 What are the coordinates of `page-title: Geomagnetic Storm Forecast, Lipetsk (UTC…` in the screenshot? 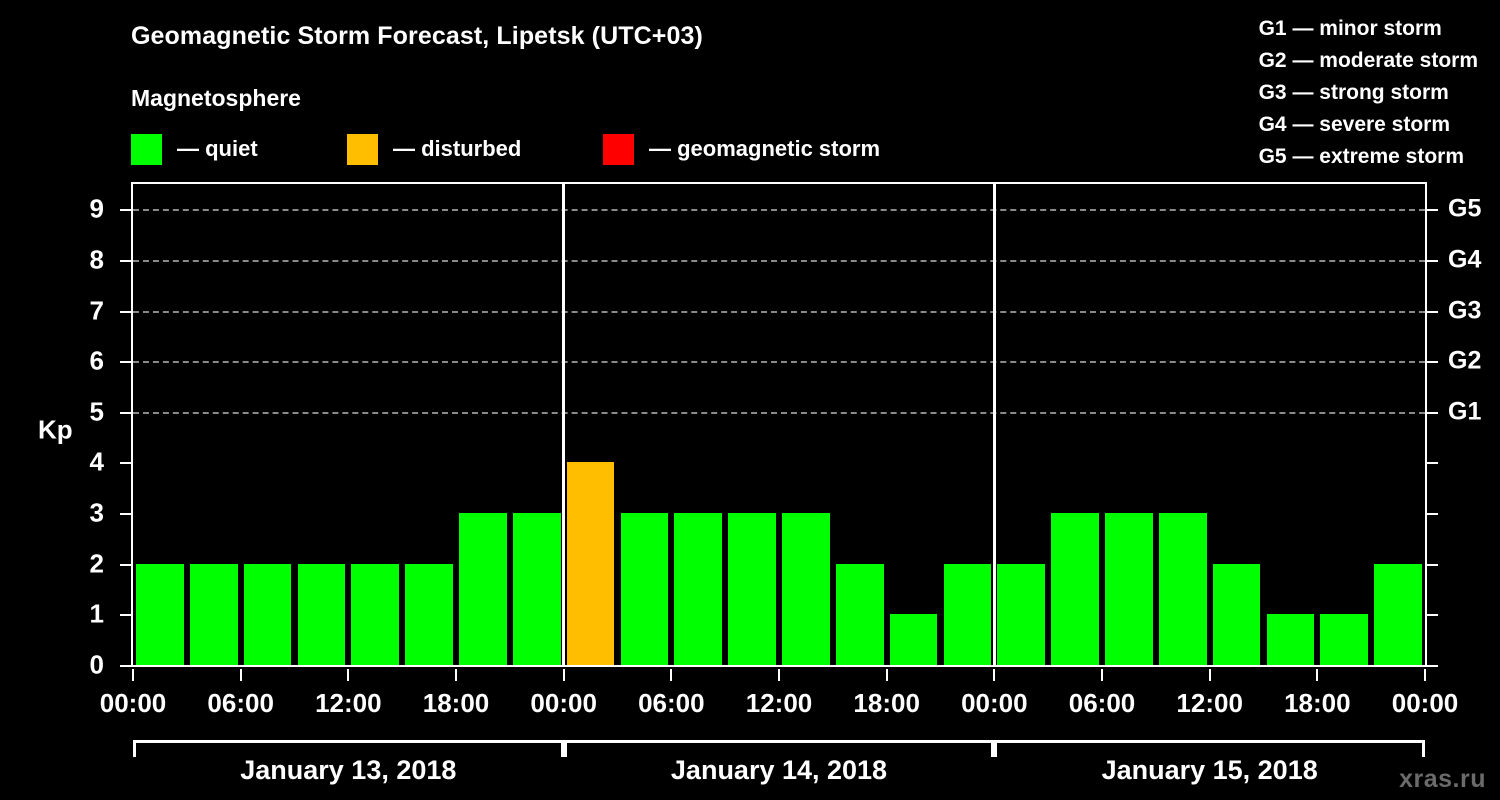 It's located at (417, 36).